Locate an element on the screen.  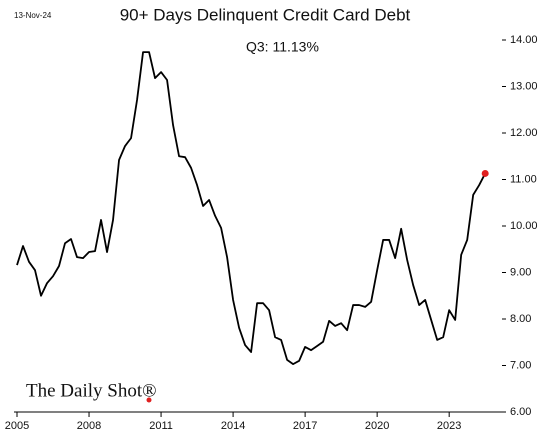
last-point is located at coordinates (485, 173).